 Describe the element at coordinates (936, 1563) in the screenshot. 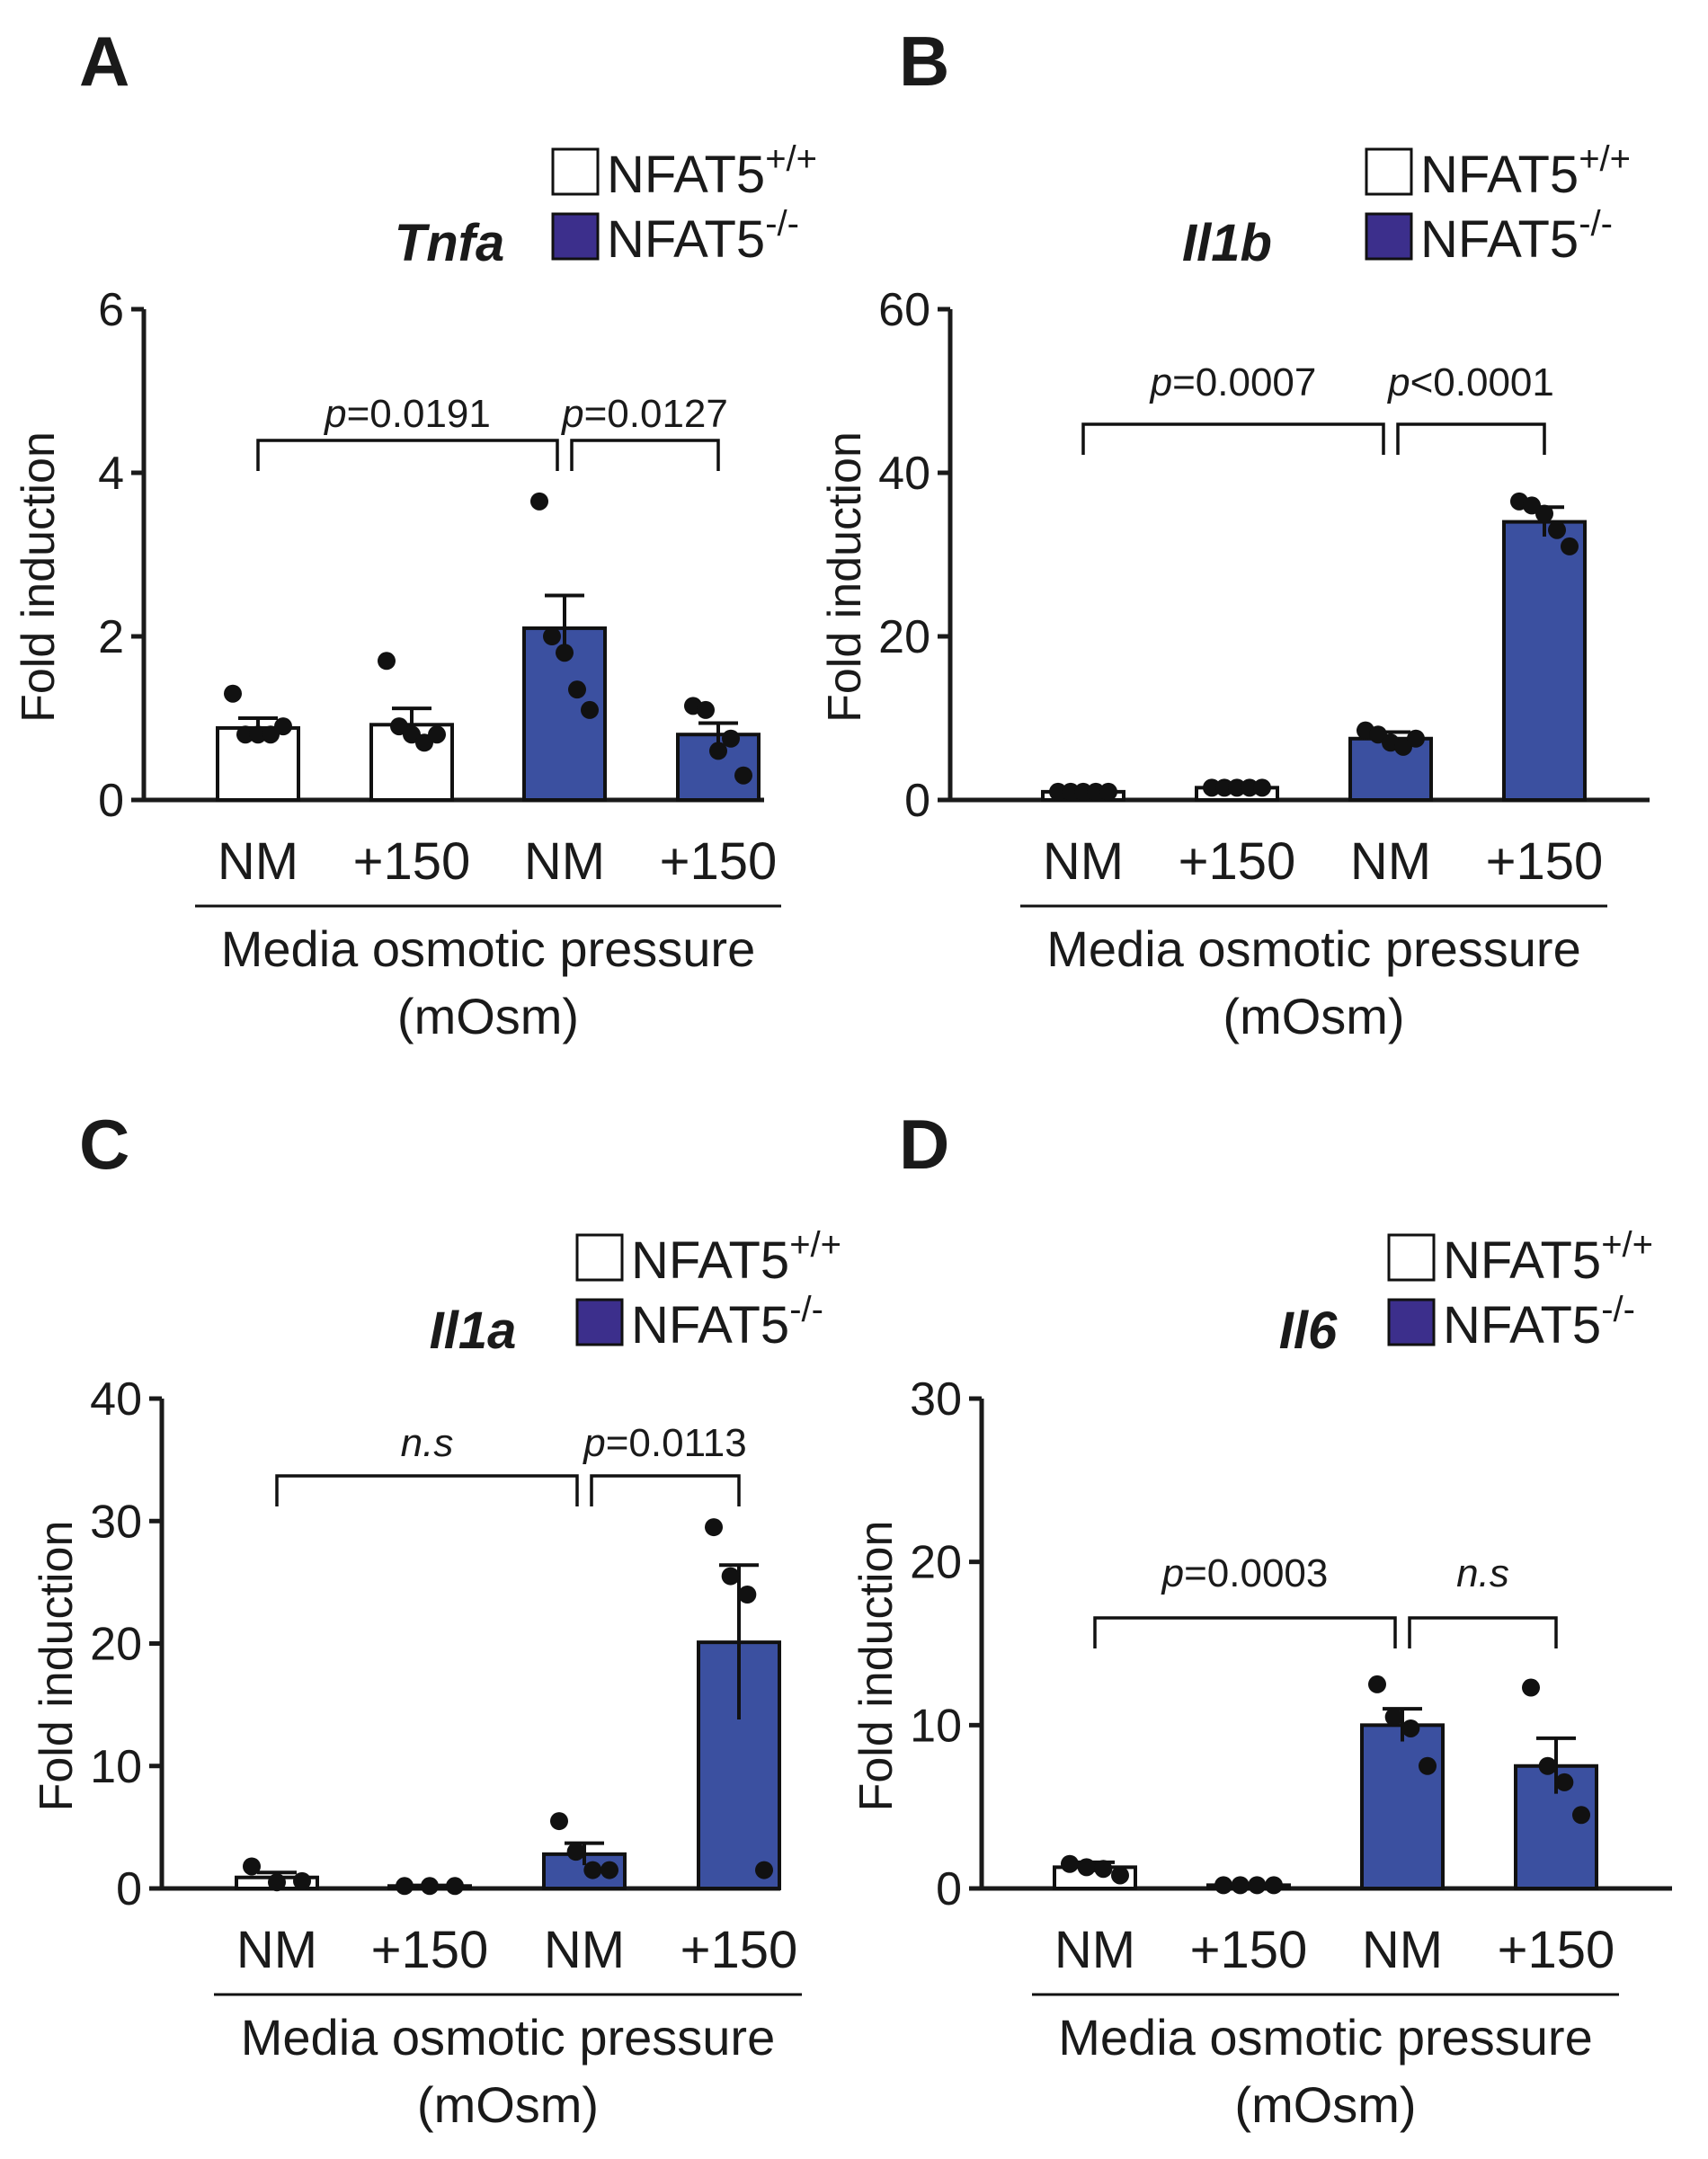

I see `panel-d-y-tick-label: 20` at that location.